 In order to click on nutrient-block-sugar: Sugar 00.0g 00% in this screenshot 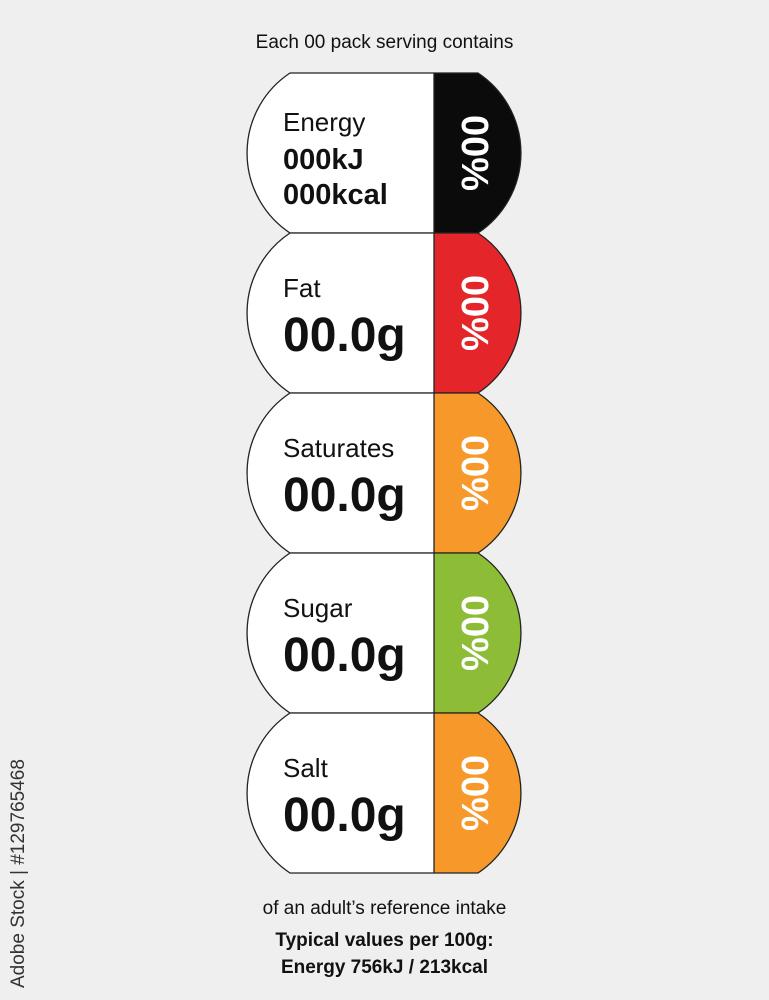, I will do `click(384, 633)`.